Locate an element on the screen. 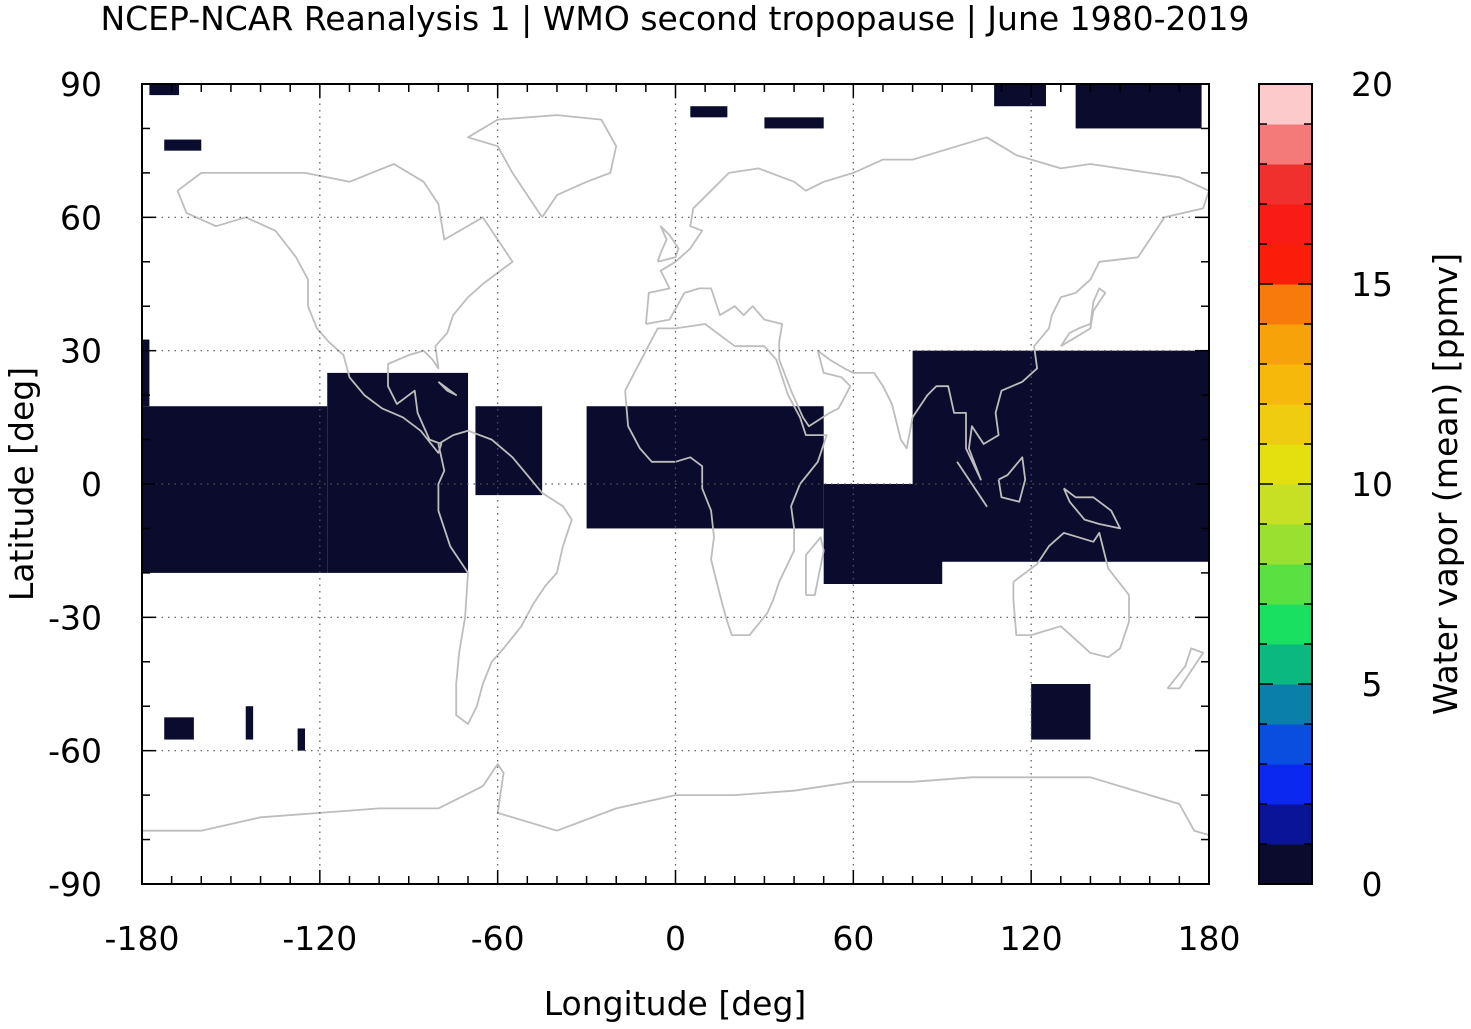  colorbar-tick-label: 10 is located at coordinates (1372, 484).